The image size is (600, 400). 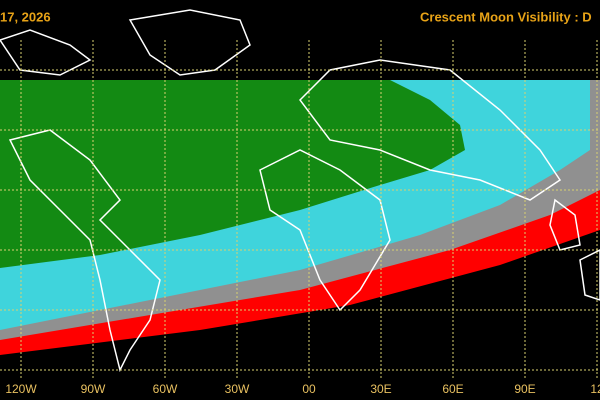 What do you see at coordinates (309, 389) in the screenshot?
I see `longitude-label: 00` at bounding box center [309, 389].